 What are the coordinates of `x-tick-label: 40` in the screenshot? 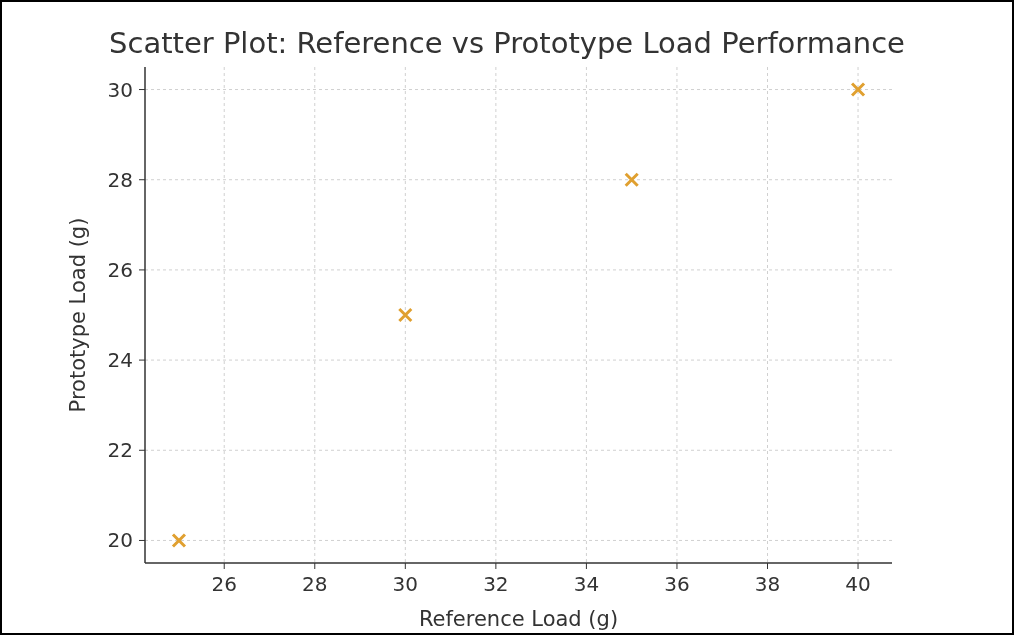 It's located at (858, 584).